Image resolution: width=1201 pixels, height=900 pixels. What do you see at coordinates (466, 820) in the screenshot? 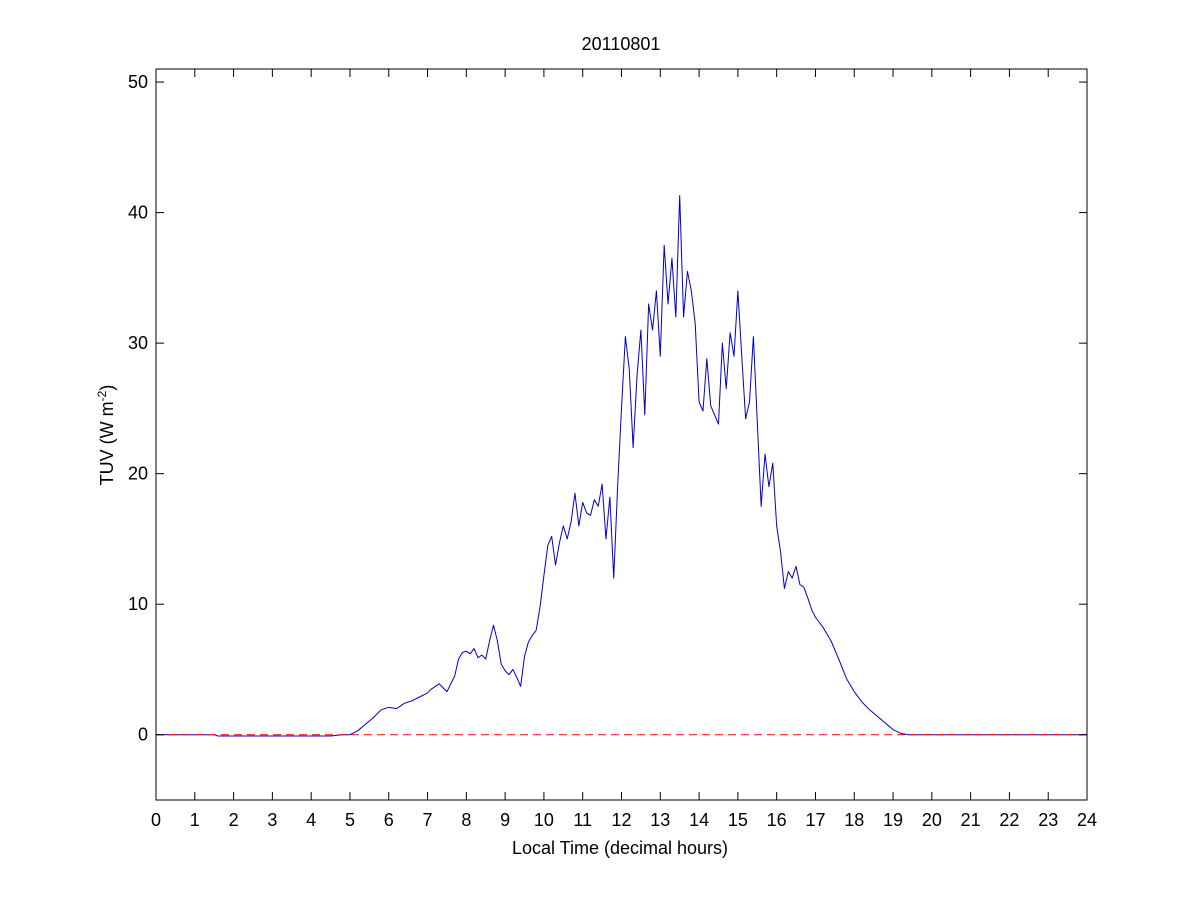
I see `x-tick-label: 8` at bounding box center [466, 820].